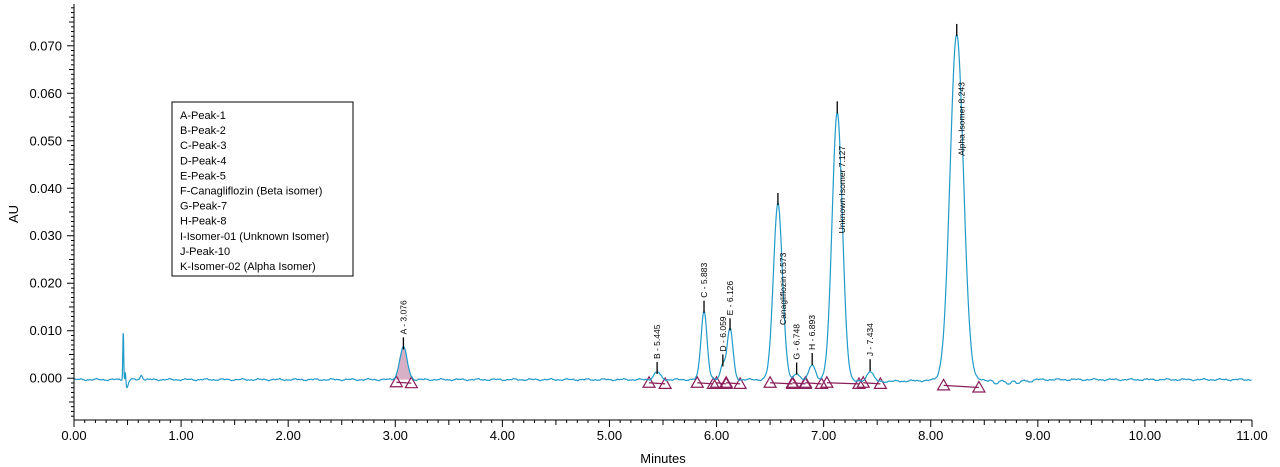 Image resolution: width=1280 pixels, height=467 pixels. I want to click on x-tick-label: 9.00, so click(1037, 435).